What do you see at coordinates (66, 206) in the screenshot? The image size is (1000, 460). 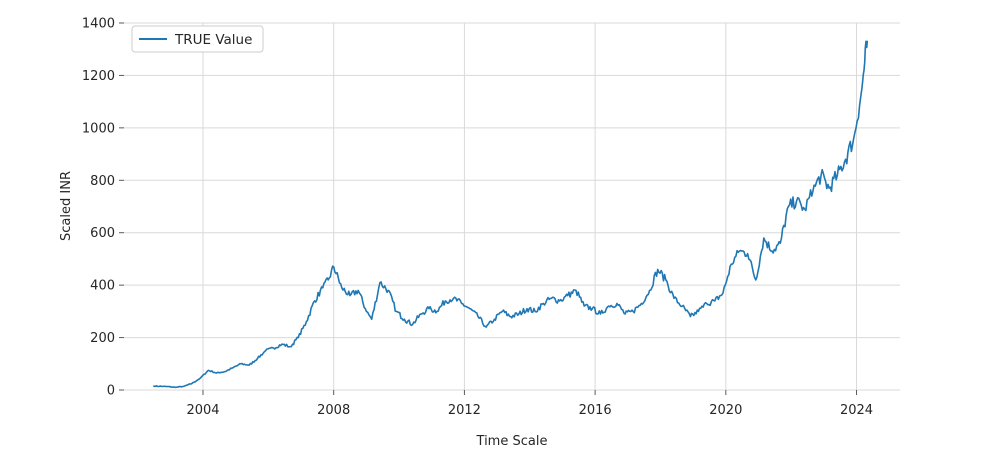 I see `y-axis-label: Scaled INR` at bounding box center [66, 206].